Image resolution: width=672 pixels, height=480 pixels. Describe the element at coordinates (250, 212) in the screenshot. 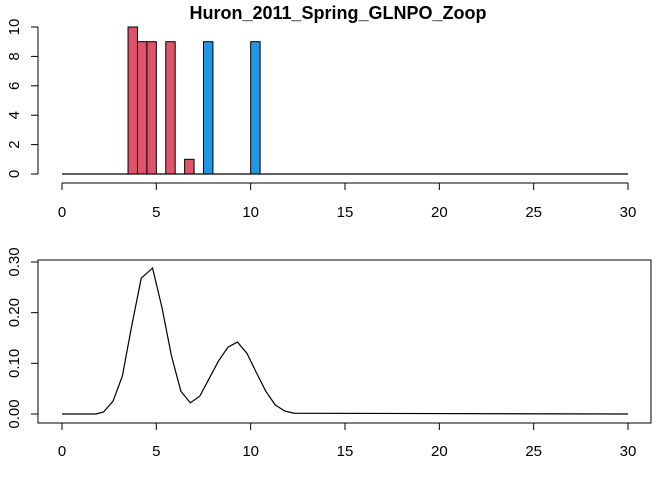

I see `top-x-tick-label: 10` at that location.